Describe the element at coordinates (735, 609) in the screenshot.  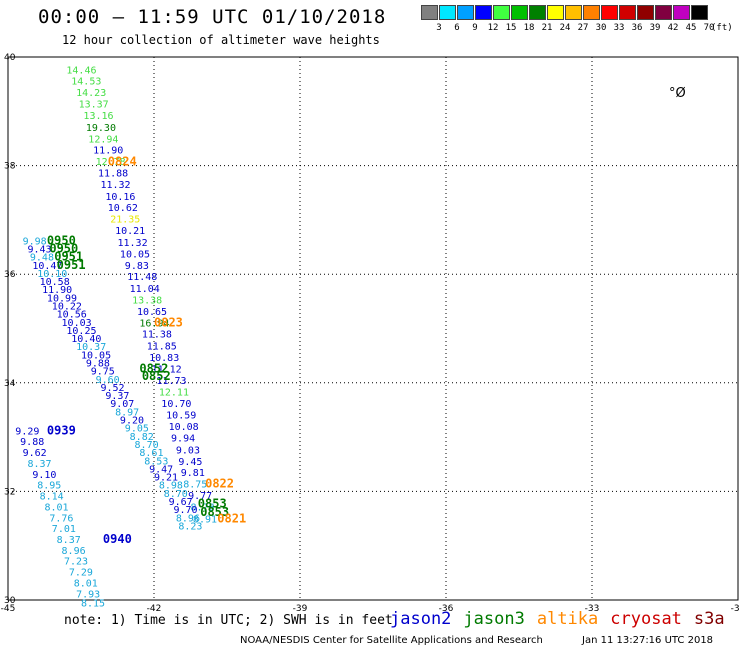
I see `lon-tick-label: -30` at that location.